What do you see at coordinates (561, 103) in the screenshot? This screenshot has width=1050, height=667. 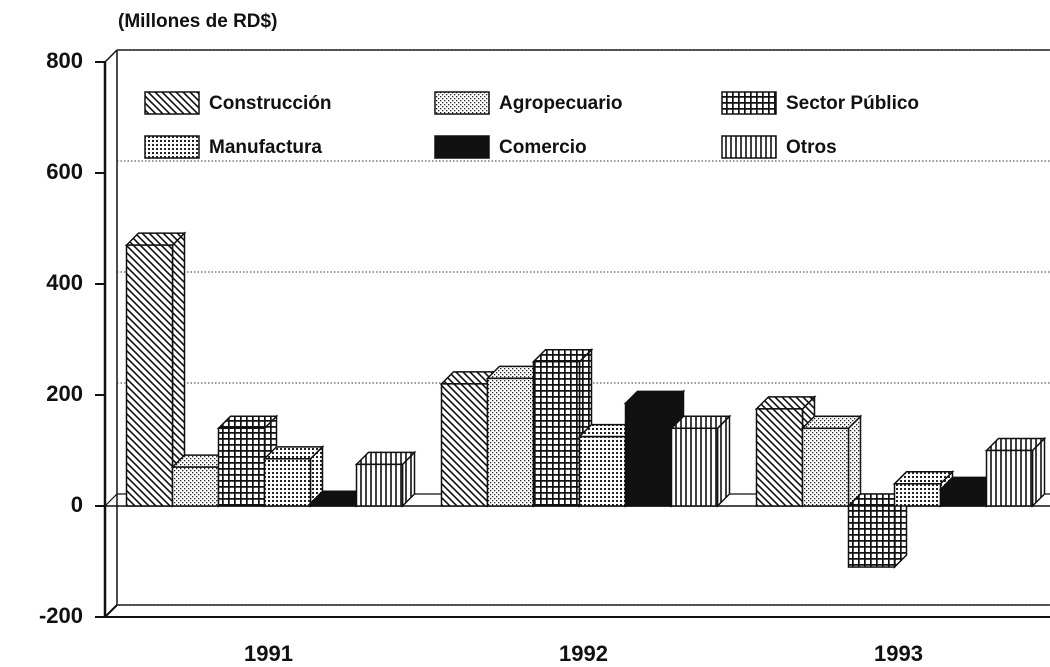 I see `legend-label: Agropecuario` at bounding box center [561, 103].